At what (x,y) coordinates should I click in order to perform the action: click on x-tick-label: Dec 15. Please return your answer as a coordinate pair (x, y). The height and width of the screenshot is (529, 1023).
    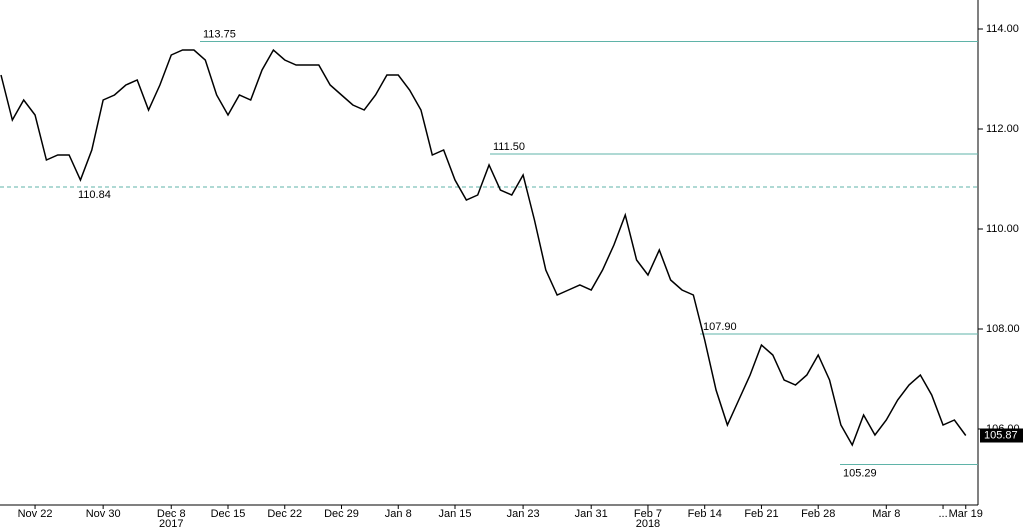
    Looking at the image, I should click on (228, 514).